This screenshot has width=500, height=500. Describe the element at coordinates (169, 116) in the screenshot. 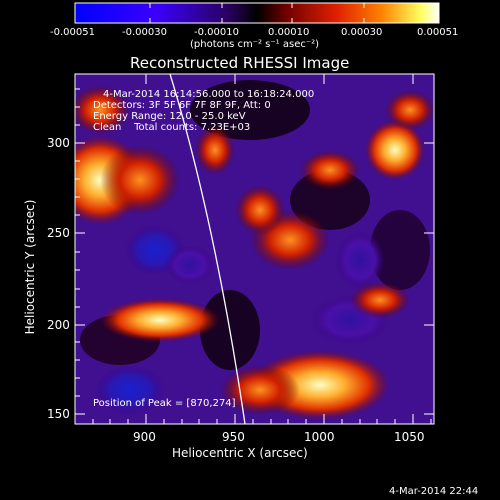

I see `annotation-energy: Energy Range: 12.0 - 25.0 keV` at that location.